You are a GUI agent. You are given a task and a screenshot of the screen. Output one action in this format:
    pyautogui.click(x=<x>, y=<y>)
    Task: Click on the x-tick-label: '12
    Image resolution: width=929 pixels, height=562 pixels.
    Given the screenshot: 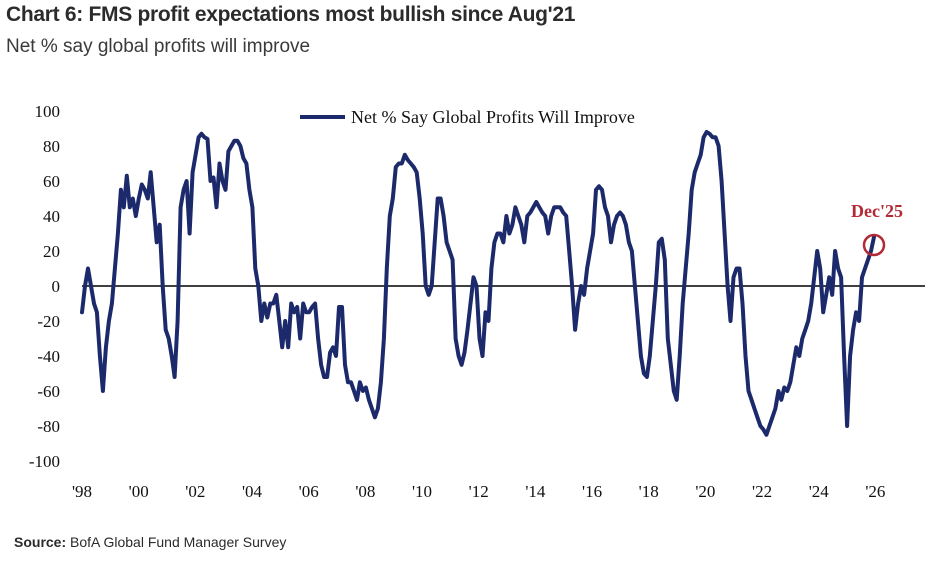 What is the action you would take?
    pyautogui.click(x=479, y=491)
    